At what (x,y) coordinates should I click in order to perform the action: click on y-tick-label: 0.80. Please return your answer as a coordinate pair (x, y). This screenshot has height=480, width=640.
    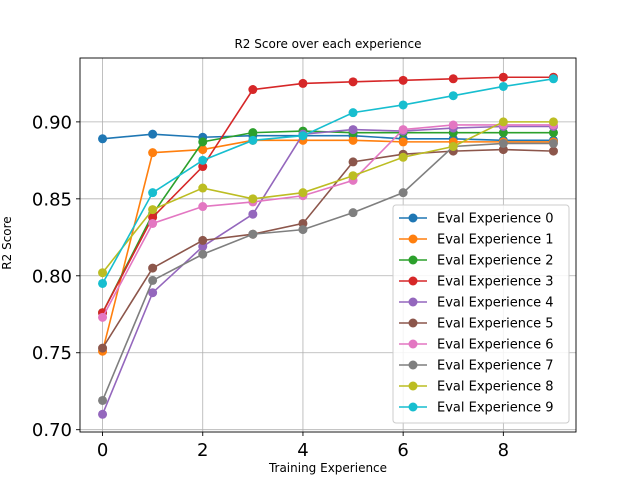
    Looking at the image, I should click on (52, 276).